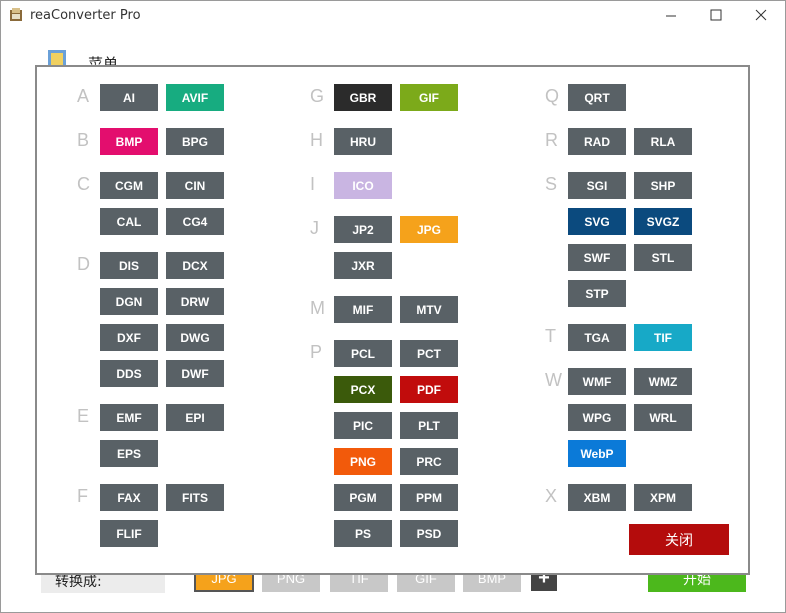  What do you see at coordinates (129, 301) in the screenshot?
I see `format-button: DGN` at bounding box center [129, 301].